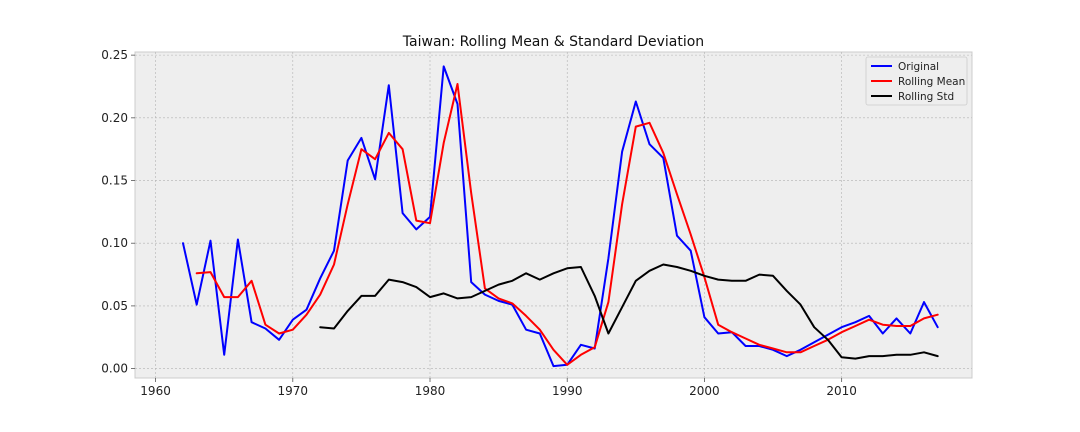 The width and height of the screenshot is (1080, 432). What do you see at coordinates (931, 82) in the screenshot?
I see `legend-label: Rolling Mean` at bounding box center [931, 82].